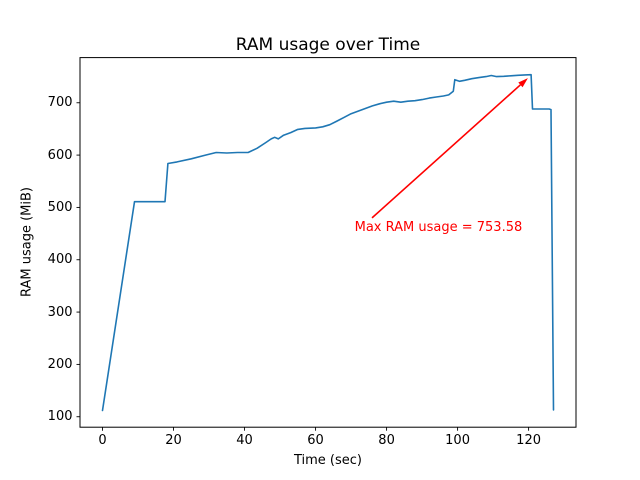 The height and width of the screenshot is (480, 640). Describe the element at coordinates (438, 228) in the screenshot. I see `annotation-text: Max RAM usage = 753.58` at that location.